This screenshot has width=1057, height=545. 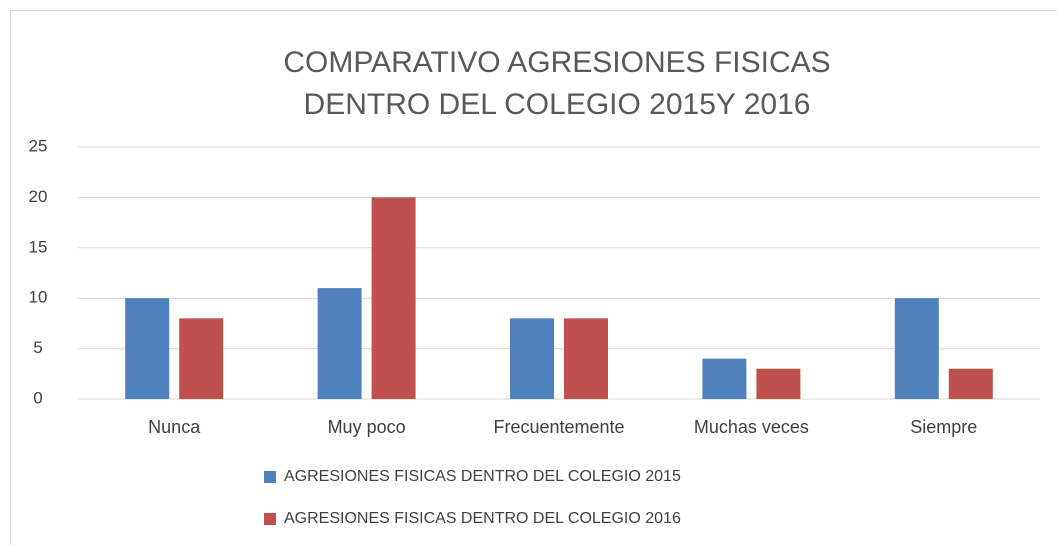 I want to click on x-tick-label: Siempre, so click(x=943, y=427).